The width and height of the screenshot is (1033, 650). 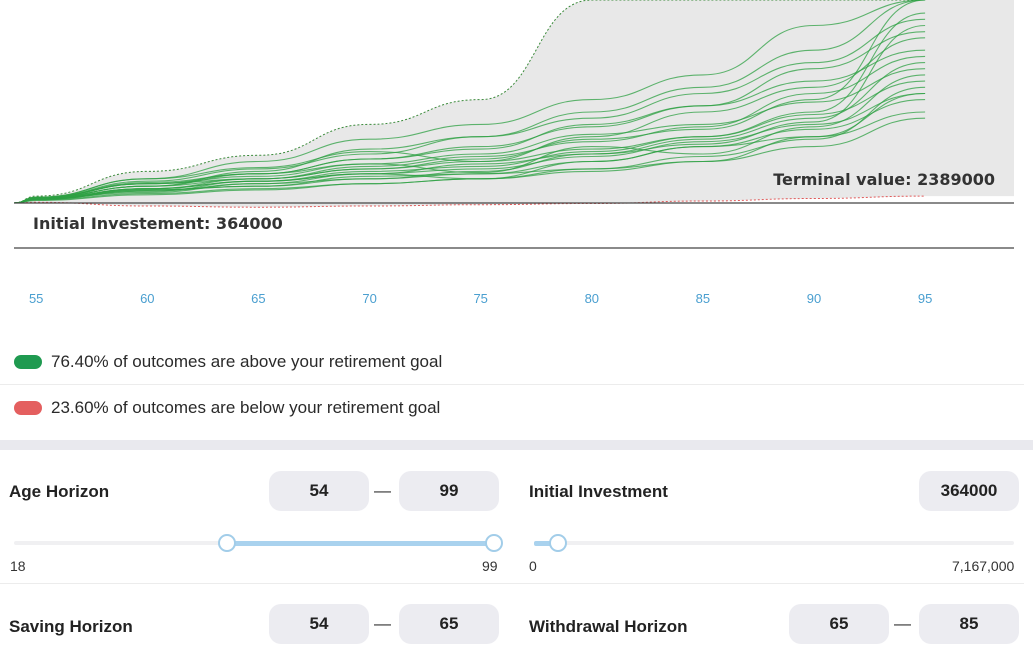 I want to click on x-tick-label: 55, so click(x=36, y=298).